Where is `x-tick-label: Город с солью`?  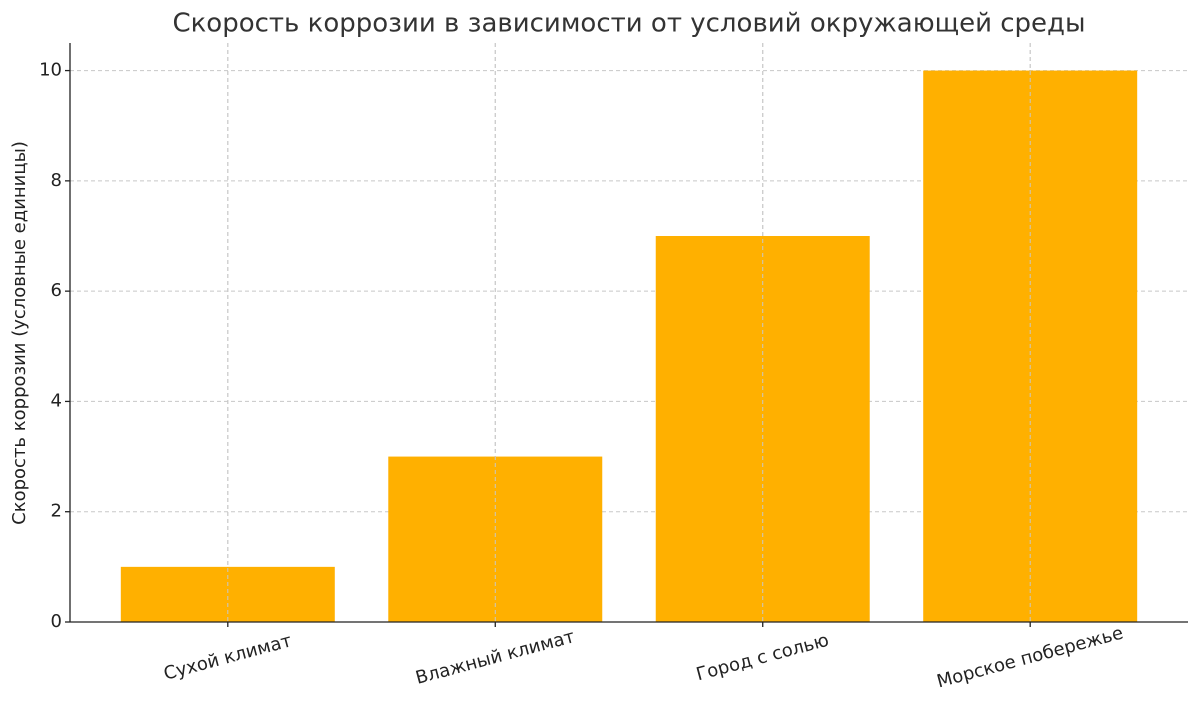 x-tick-label: Город с солью is located at coordinates (762, 658).